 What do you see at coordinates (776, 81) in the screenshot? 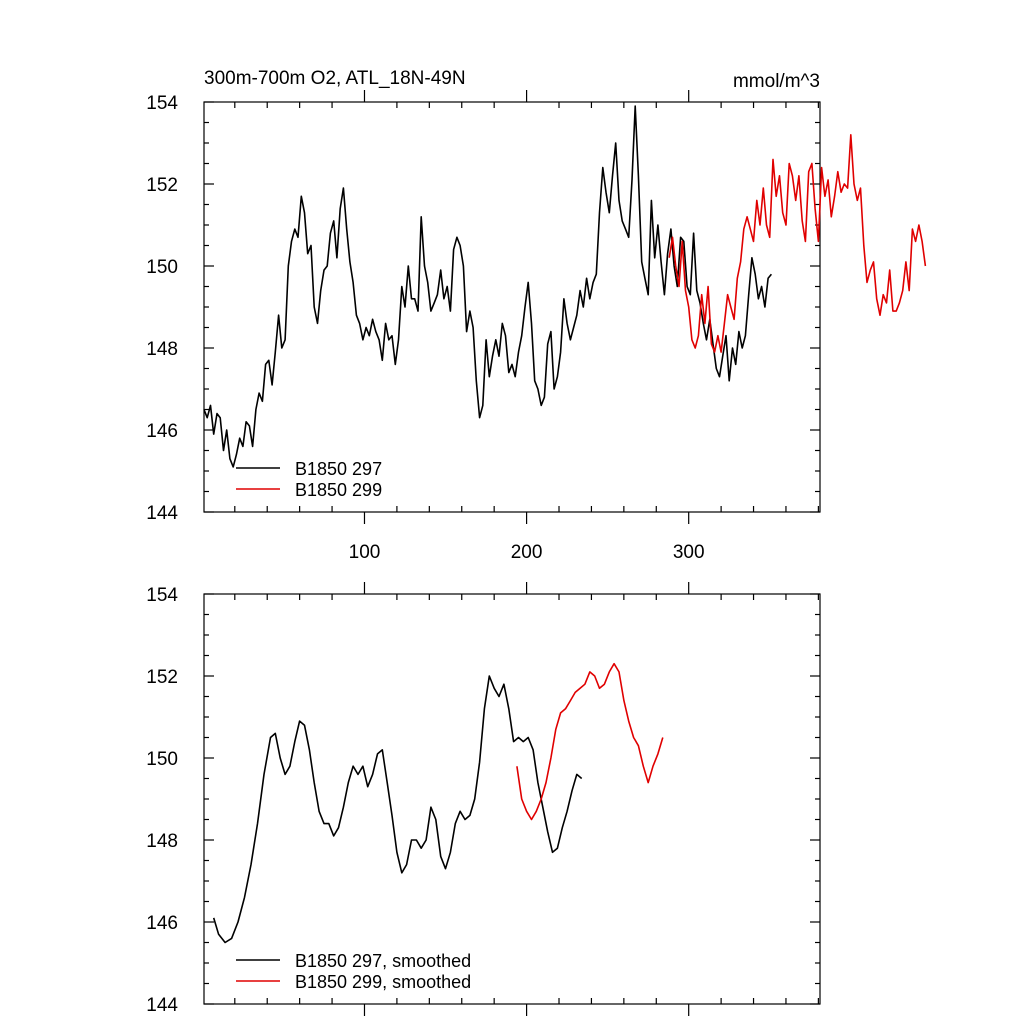
I see `units-label: mmol/m^3` at bounding box center [776, 81].